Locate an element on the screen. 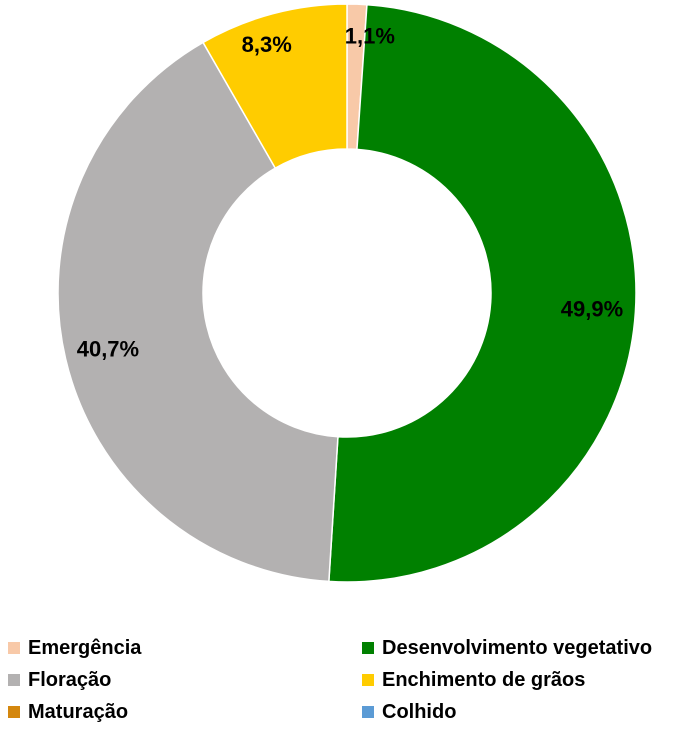 The image size is (694, 731). legend-label-maturacao: Maturação is located at coordinates (78, 711).